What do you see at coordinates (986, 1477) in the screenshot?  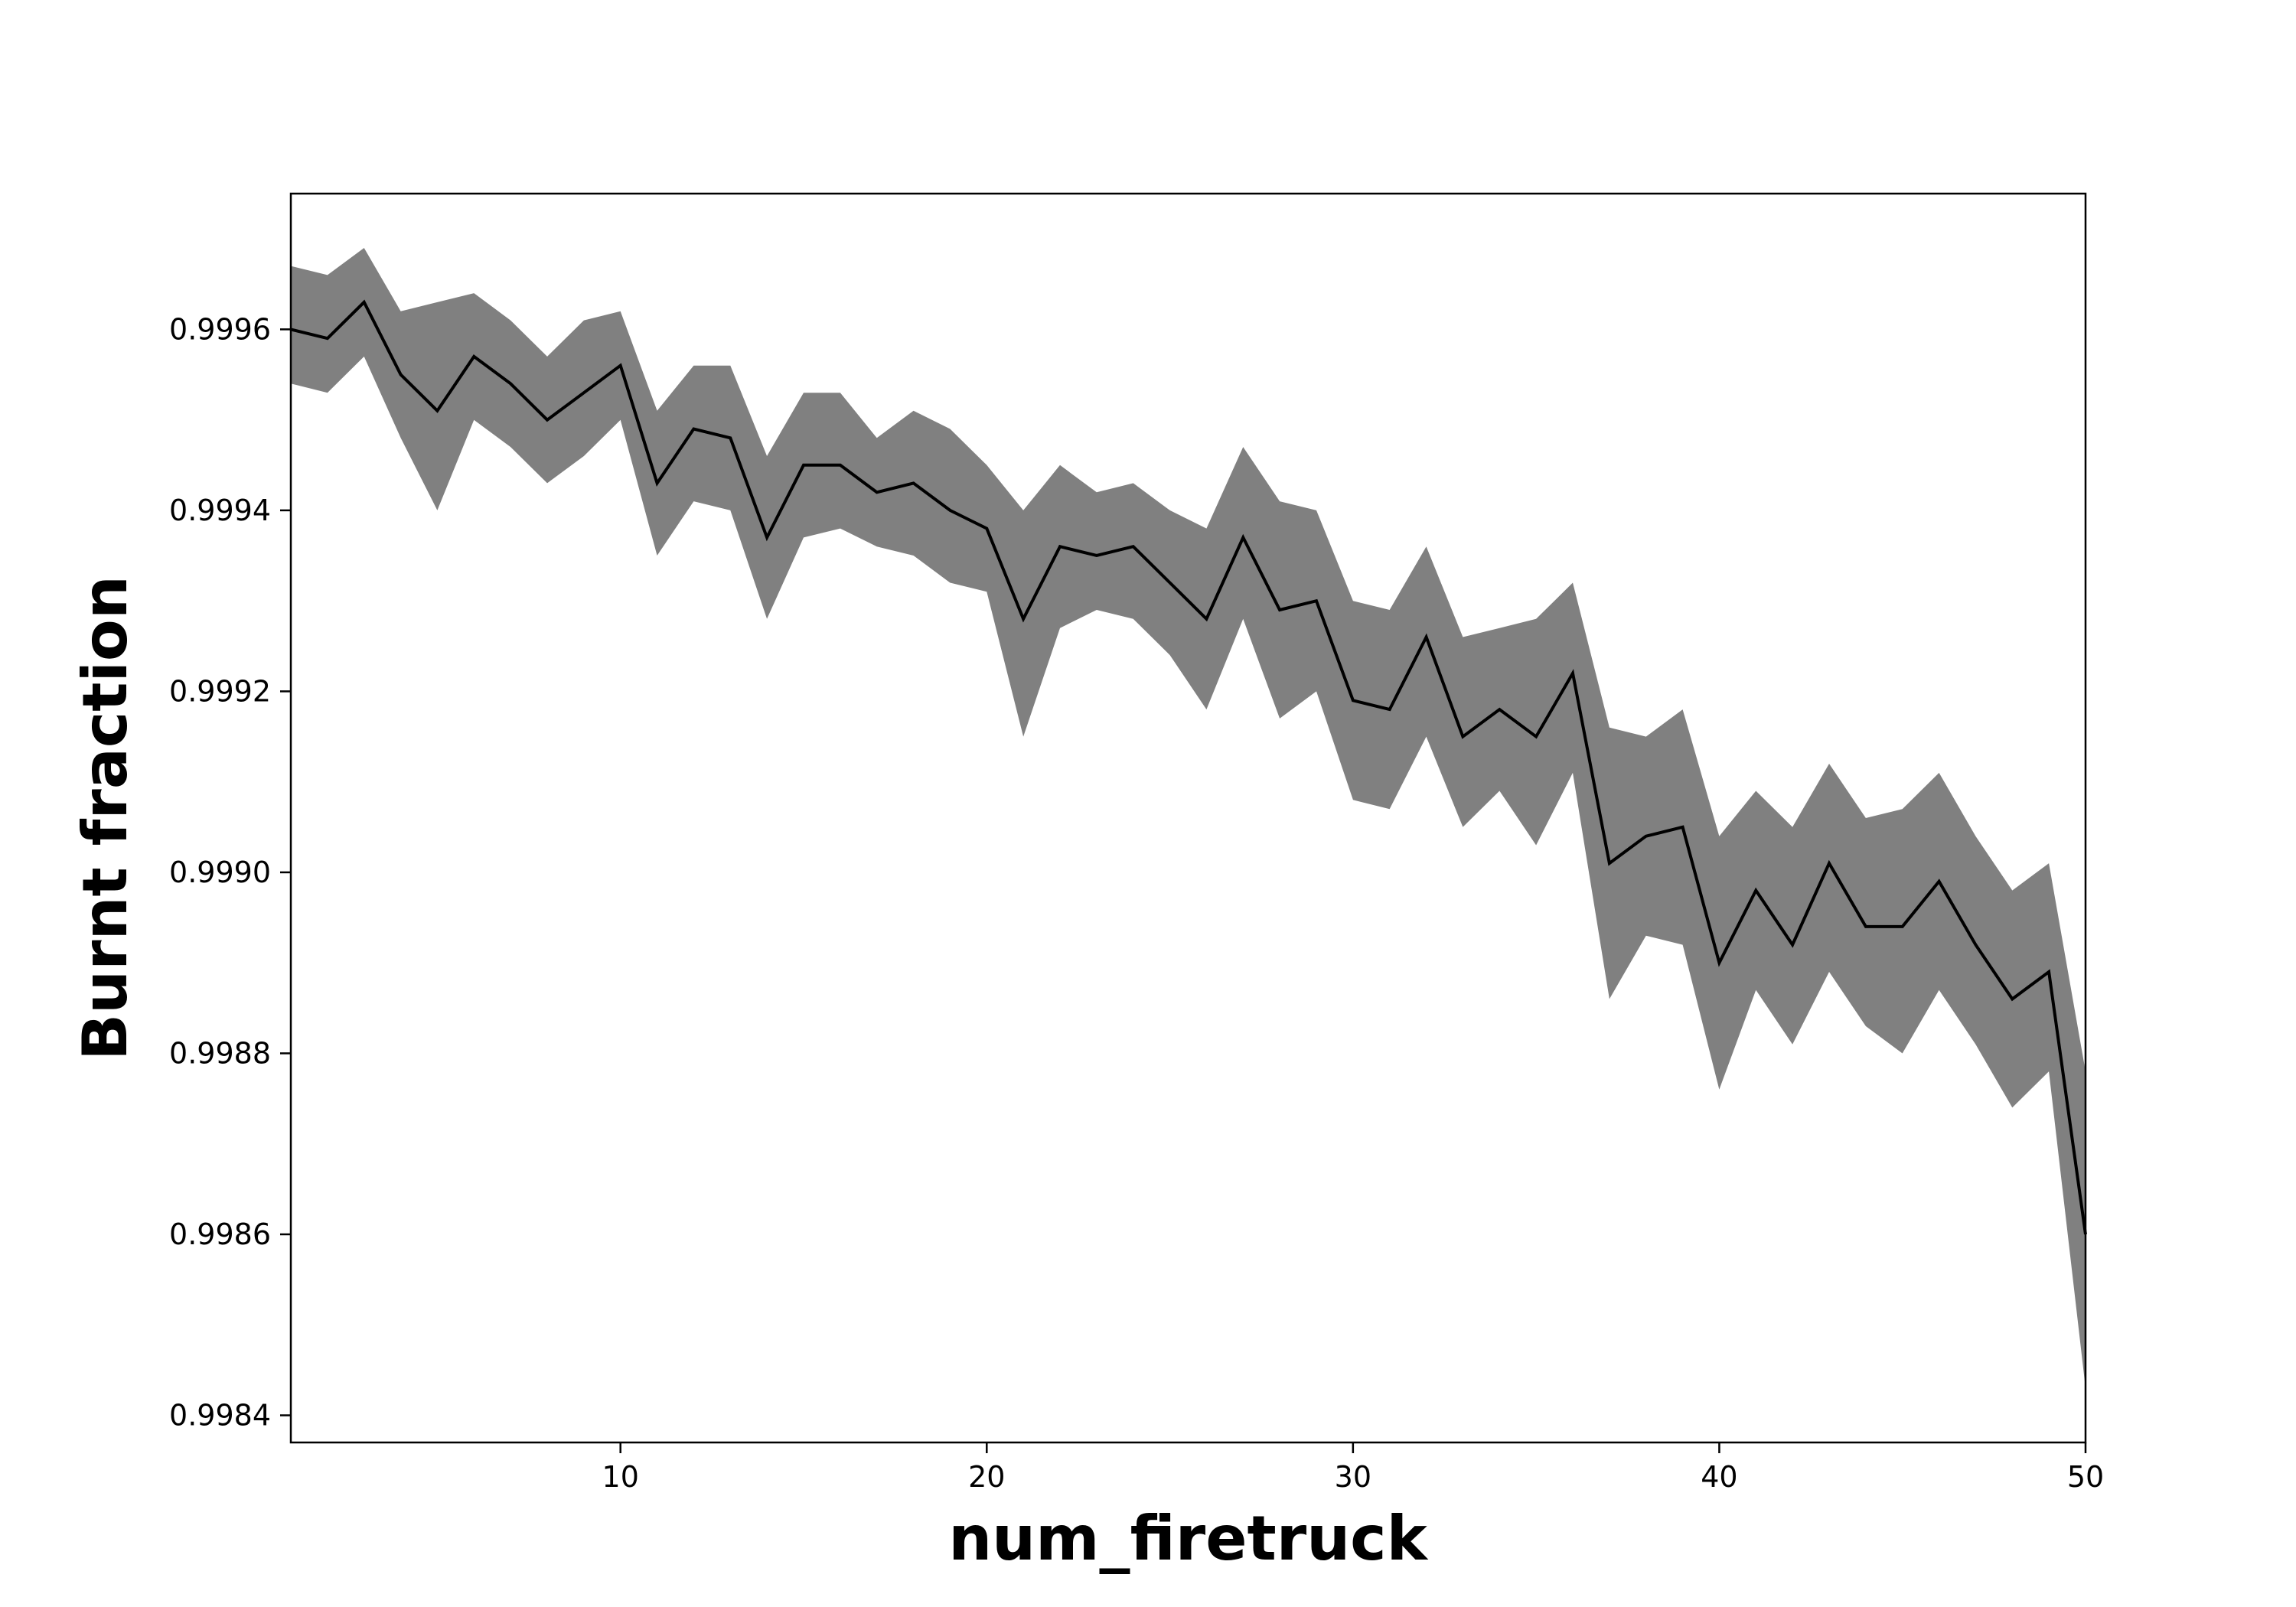 I see `x-tick-label: 20` at bounding box center [986, 1477].